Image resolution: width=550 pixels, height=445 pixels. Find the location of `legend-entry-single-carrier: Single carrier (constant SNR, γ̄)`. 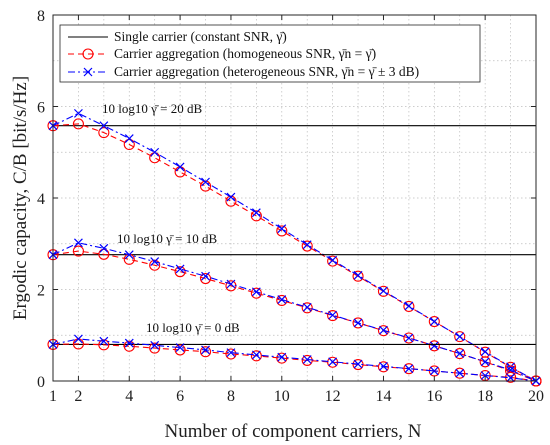

legend-entry-single-carrier: Single carrier (constant SNR, γ̄) is located at coordinates (177, 36).